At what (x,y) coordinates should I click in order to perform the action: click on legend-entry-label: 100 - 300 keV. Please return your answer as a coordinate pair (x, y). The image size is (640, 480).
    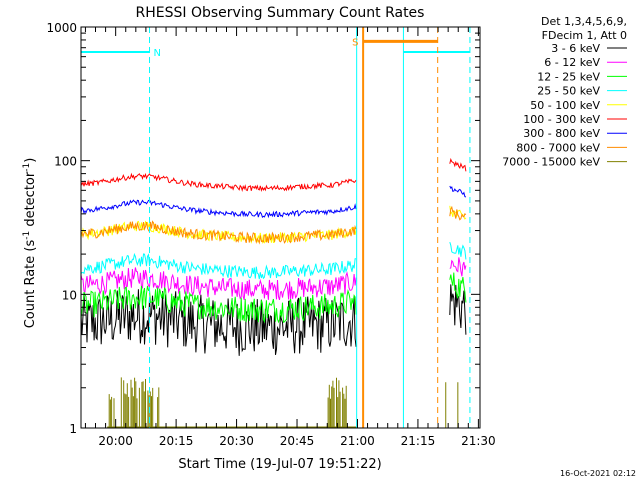
    Looking at the image, I should click on (561, 119).